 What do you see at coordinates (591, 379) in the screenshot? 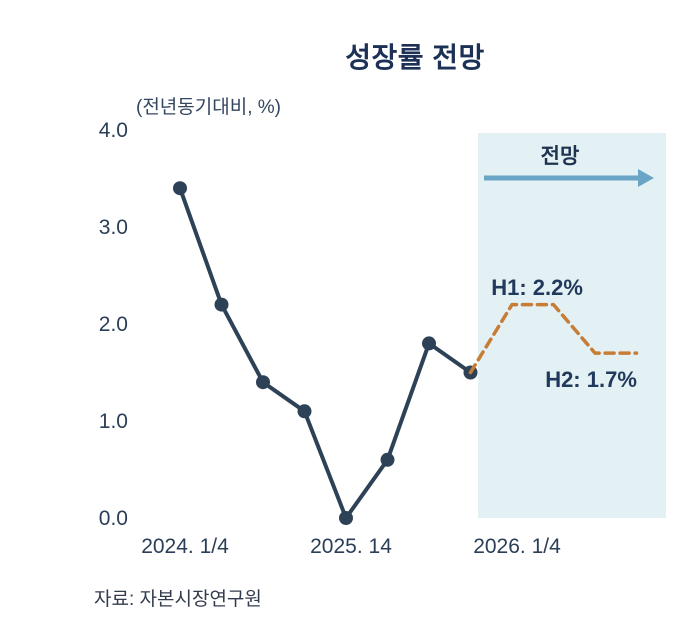
I see `forecast-annotation: H2: 1.7%` at bounding box center [591, 379].